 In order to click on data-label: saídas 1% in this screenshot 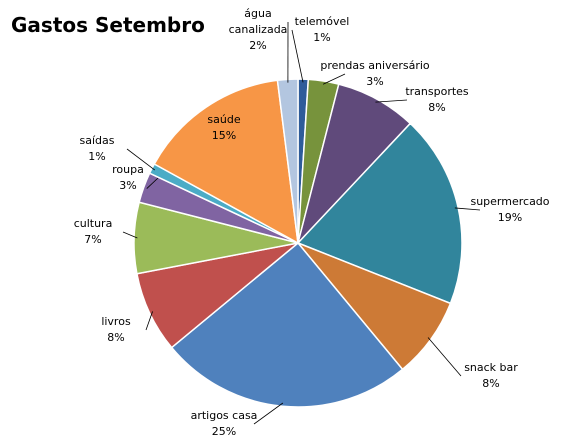, I will do `click(97, 149)`.